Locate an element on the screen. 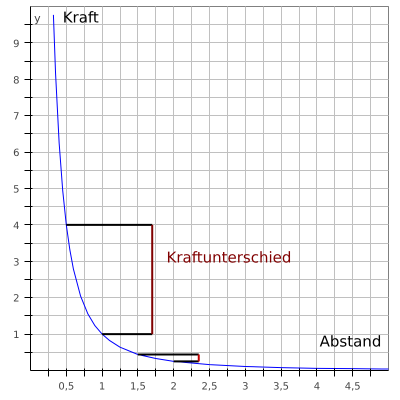 This screenshot has width=400, height=400. y-tick-label: 2 is located at coordinates (16, 299).